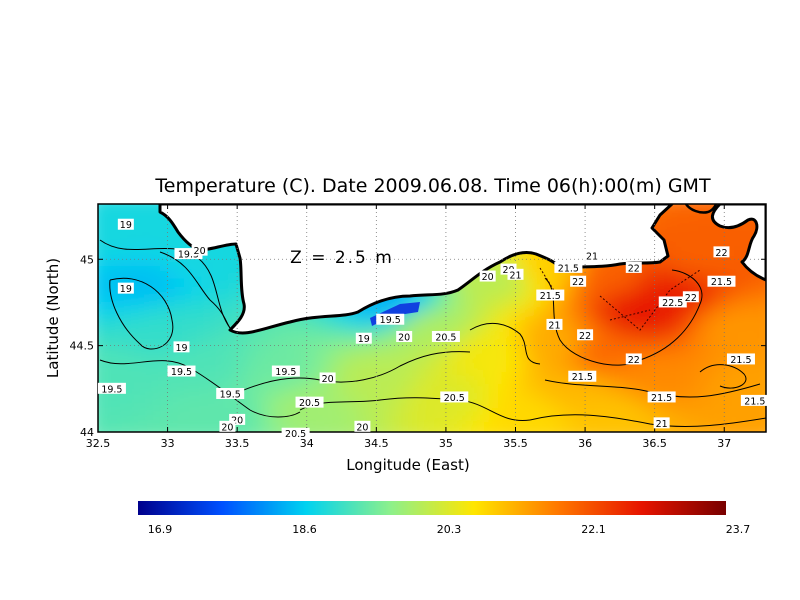 The image size is (800, 600). Describe the element at coordinates (701, 209) in the screenshot. I see `sea-of-azov-edge` at that location.